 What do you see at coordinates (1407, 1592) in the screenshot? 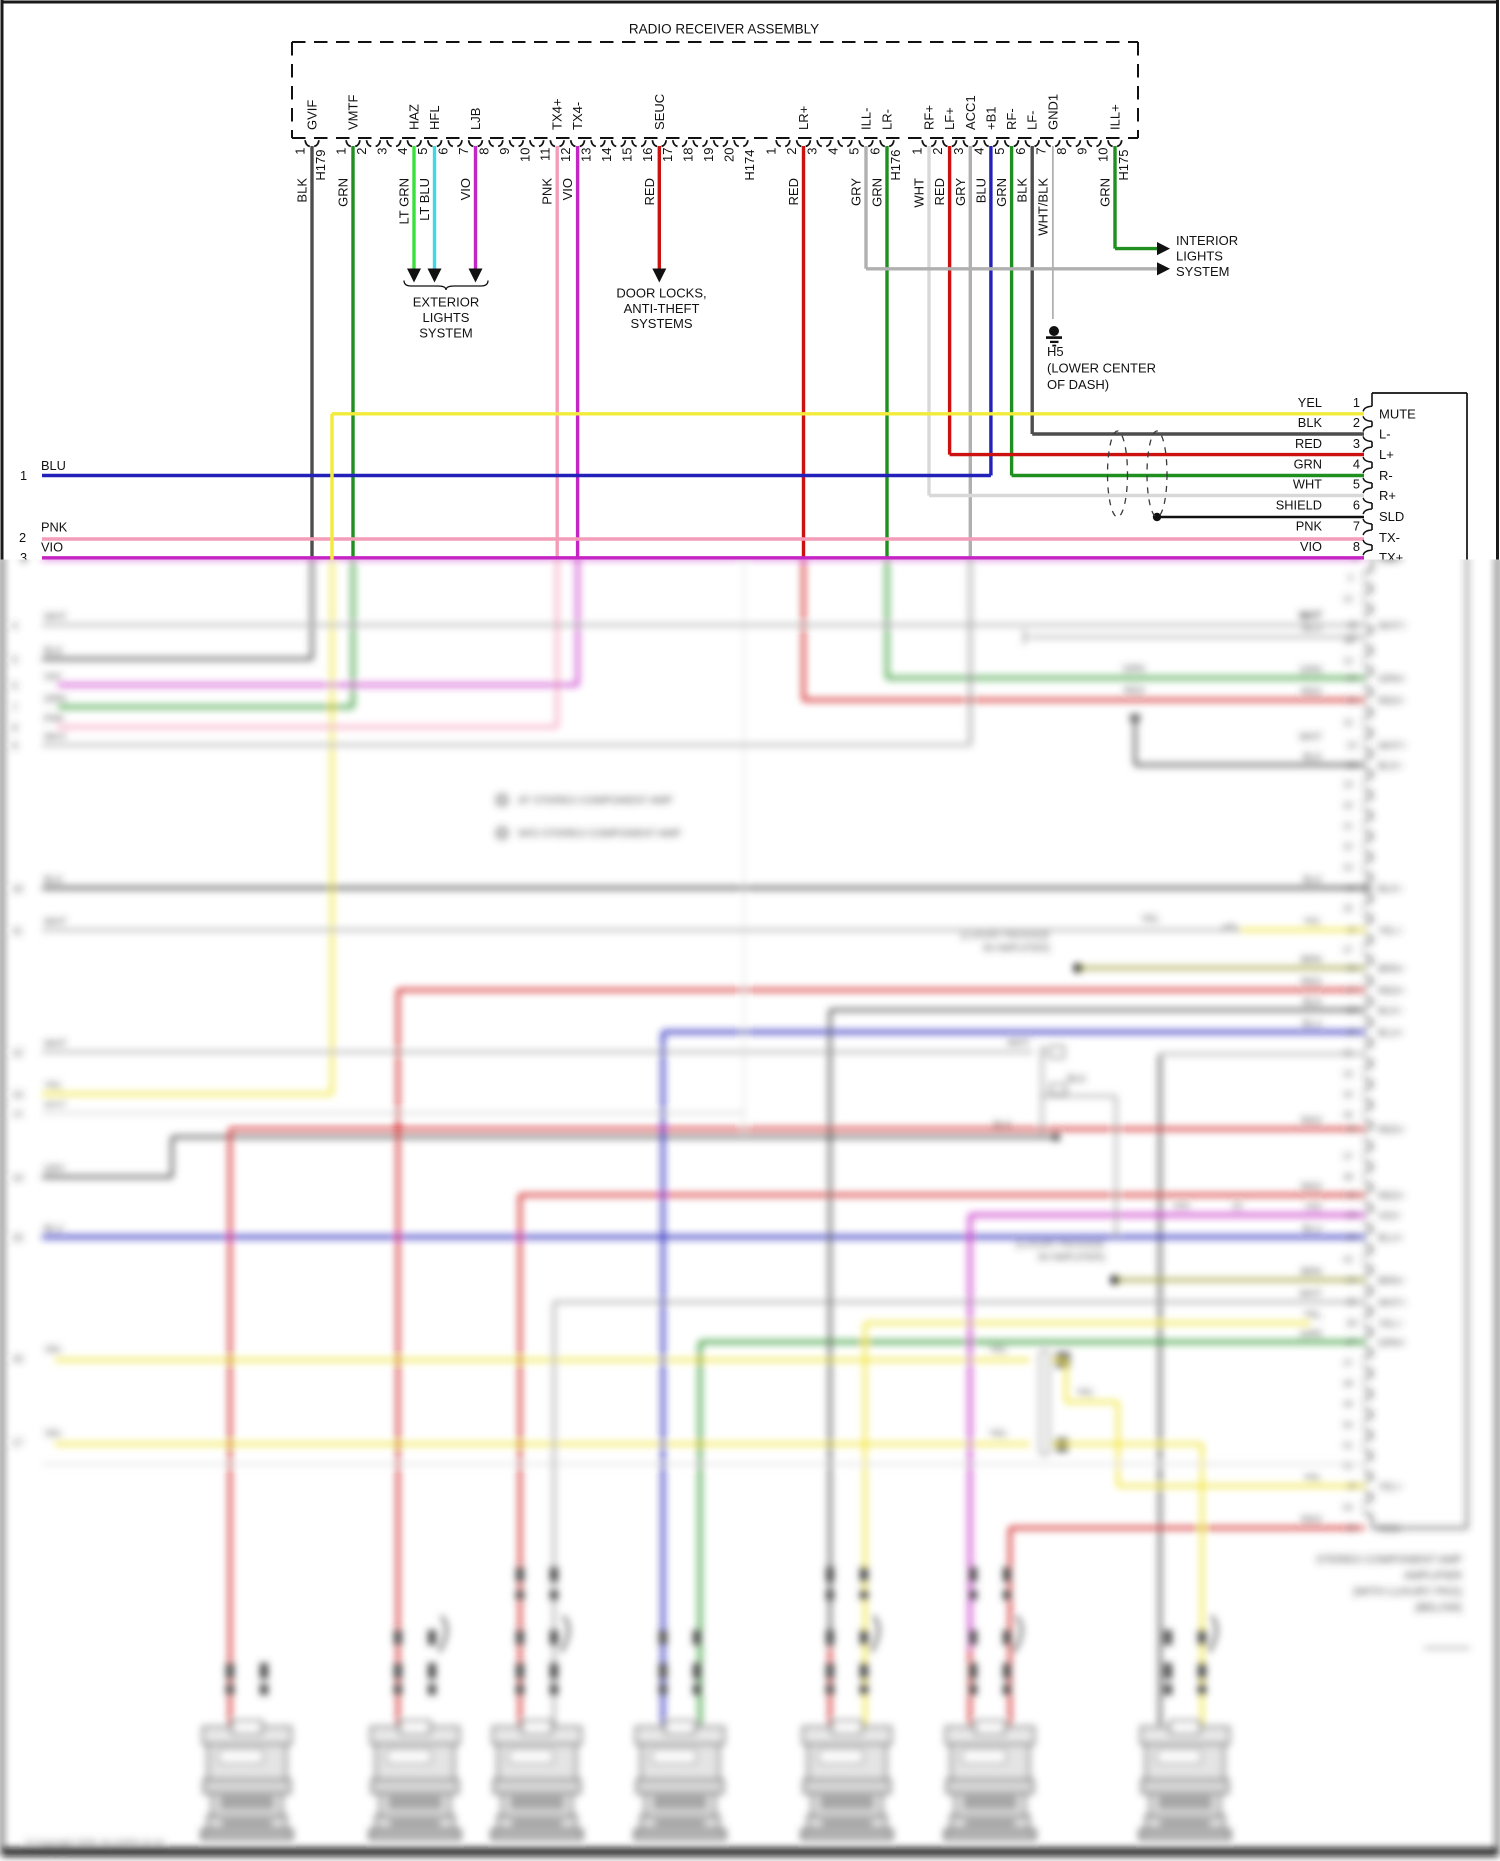
I see `svg-text: (WITH LUXURY PKG)` at bounding box center [1407, 1592].